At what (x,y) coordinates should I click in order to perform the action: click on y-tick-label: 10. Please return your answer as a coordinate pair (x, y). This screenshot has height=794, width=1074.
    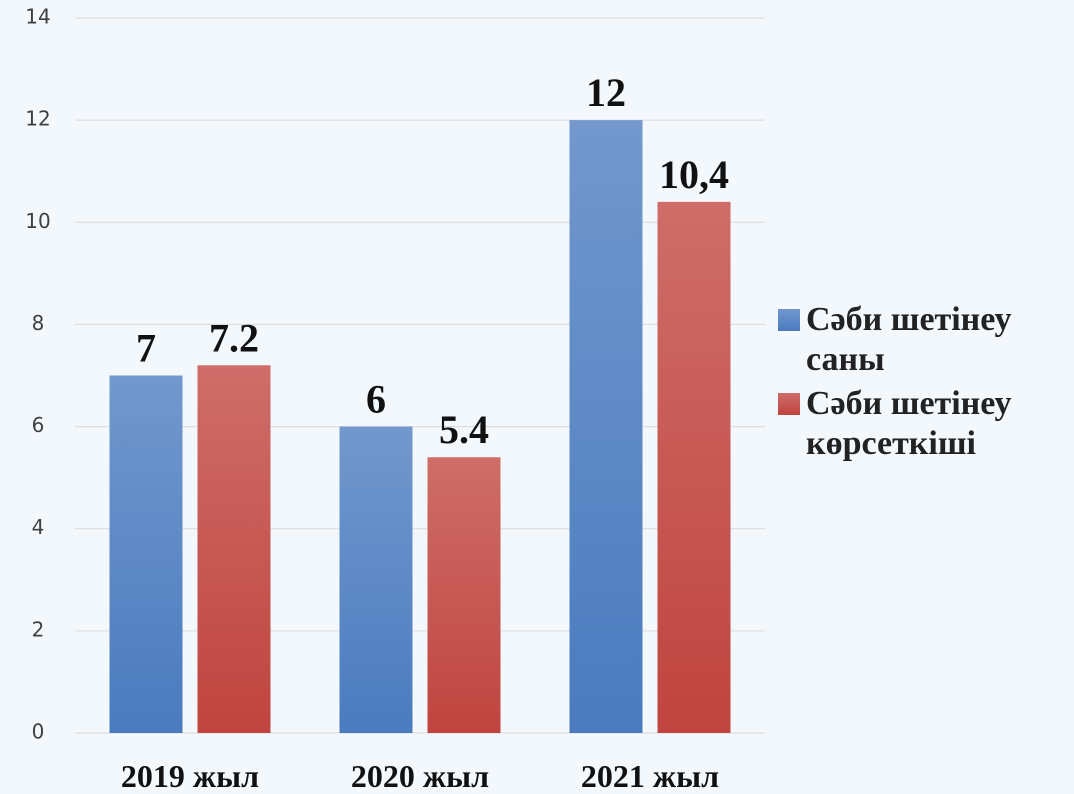
    Looking at the image, I should click on (37, 221).